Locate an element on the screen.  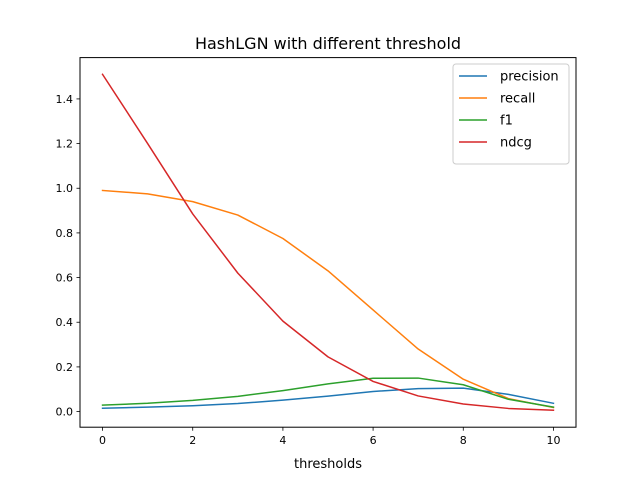
x-tick-label: 4 is located at coordinates (282, 440).